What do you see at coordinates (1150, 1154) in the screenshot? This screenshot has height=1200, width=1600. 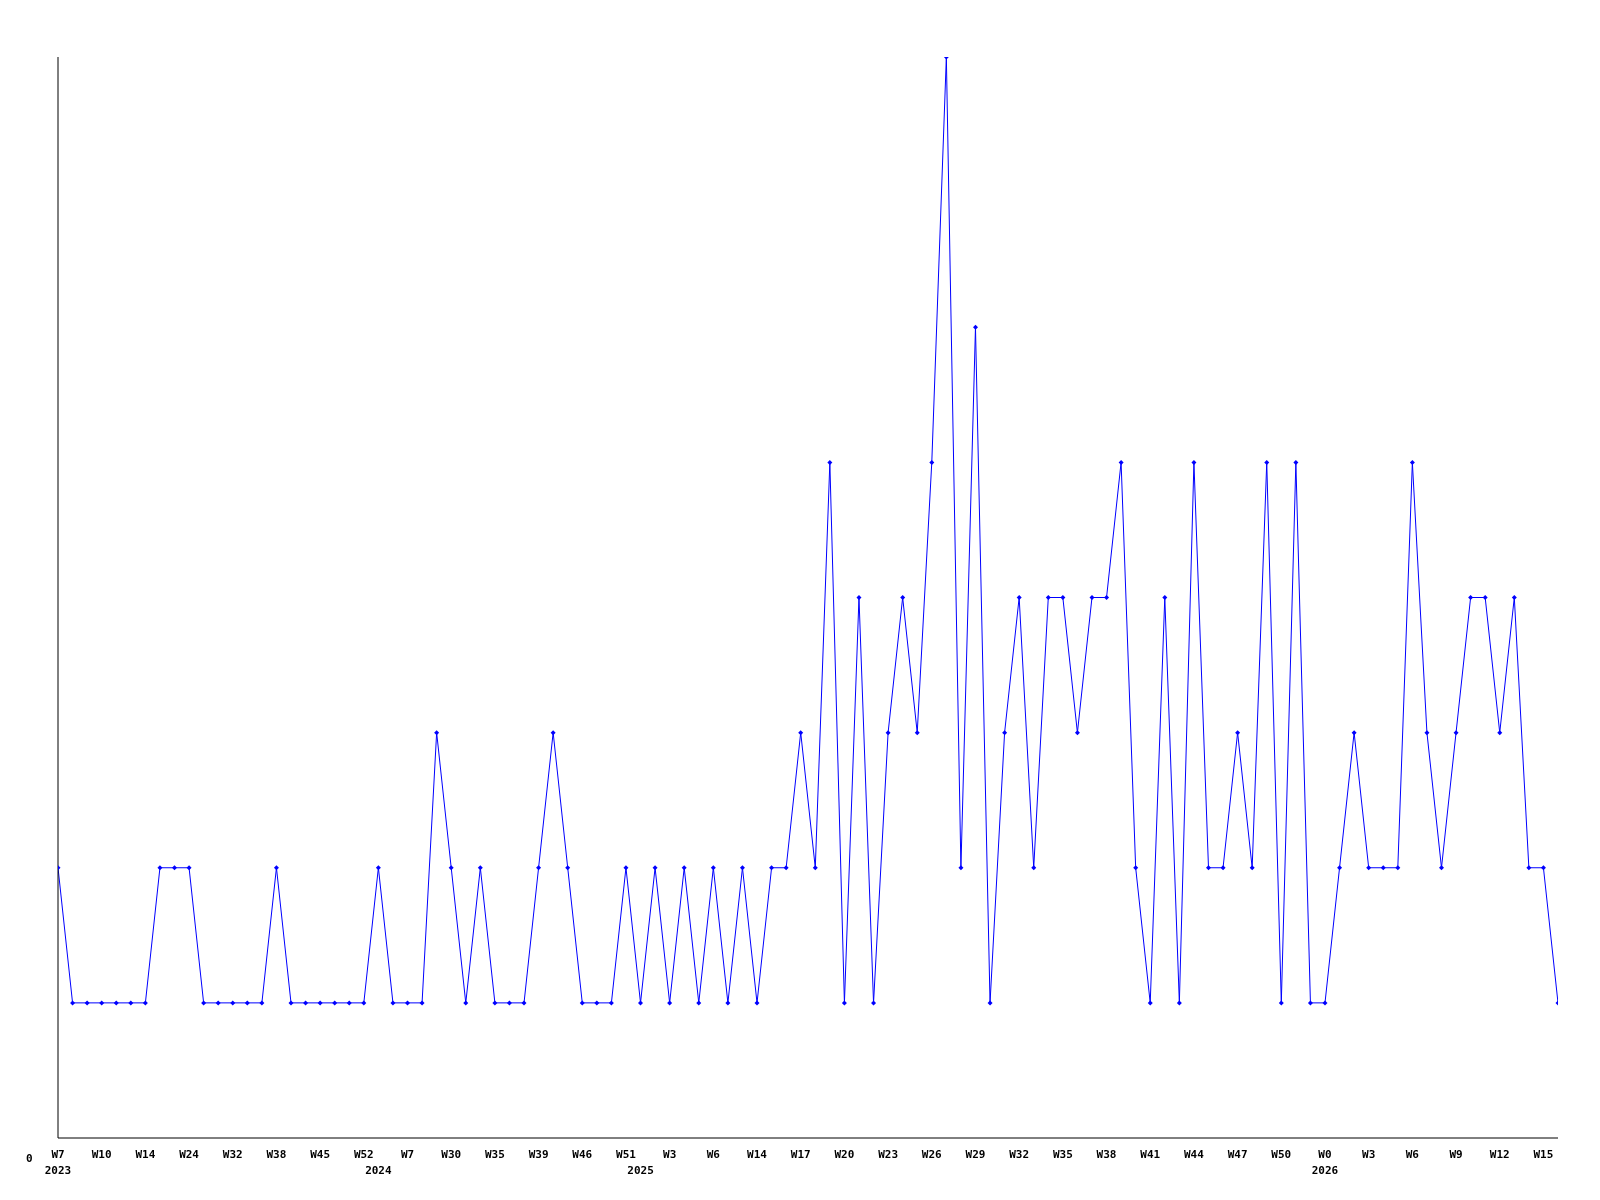 I see `x-tick-label: W41` at bounding box center [1150, 1154].